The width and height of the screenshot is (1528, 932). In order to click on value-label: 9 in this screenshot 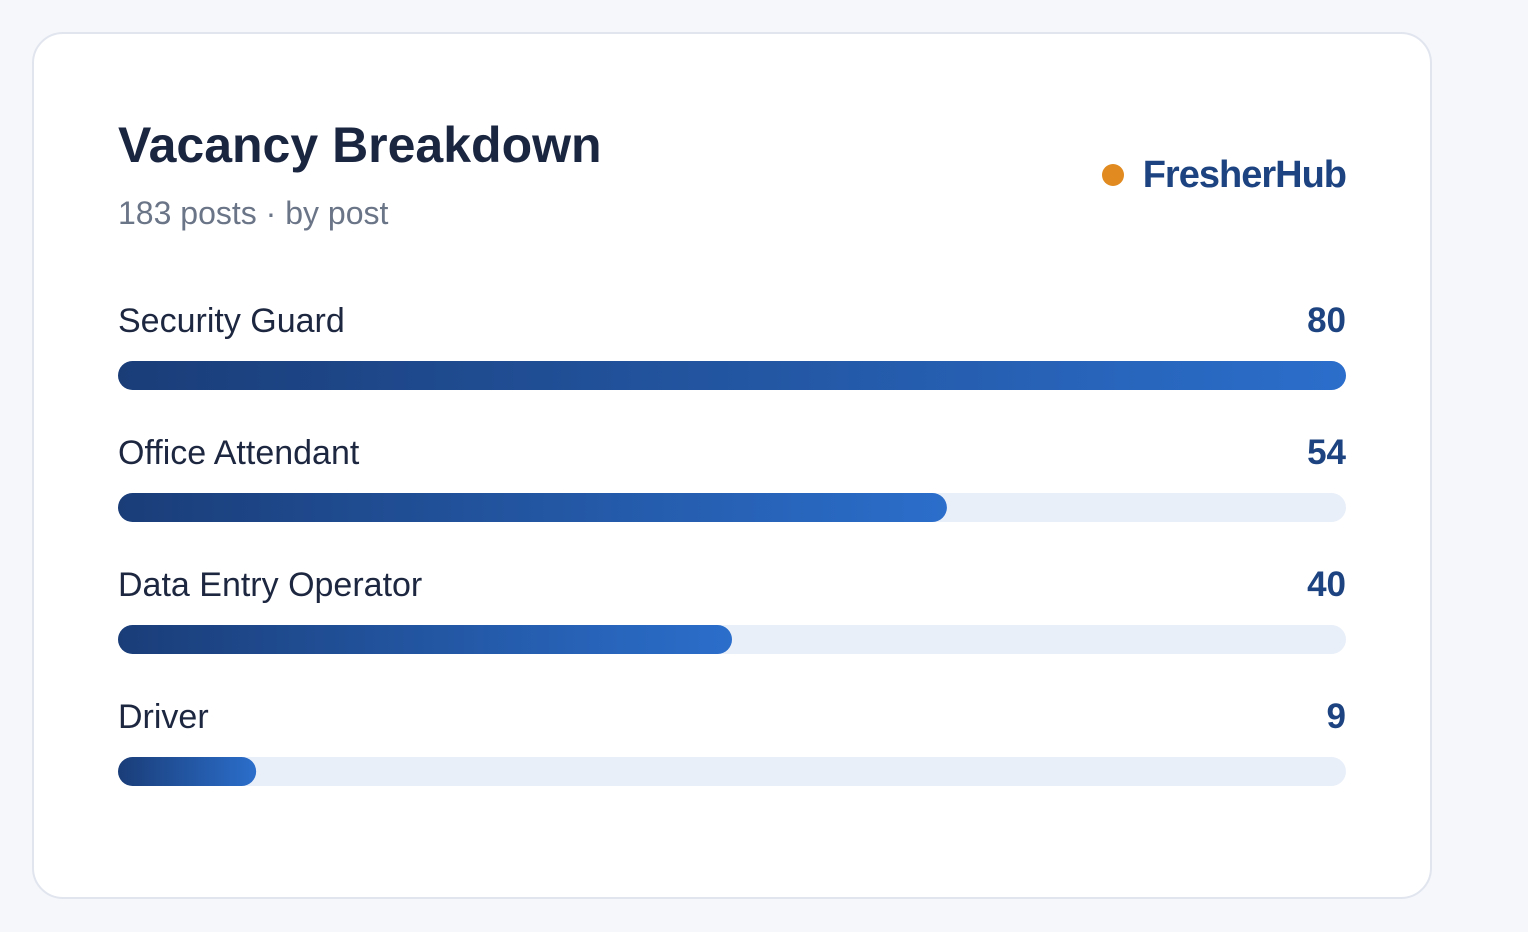, I will do `click(1336, 716)`.